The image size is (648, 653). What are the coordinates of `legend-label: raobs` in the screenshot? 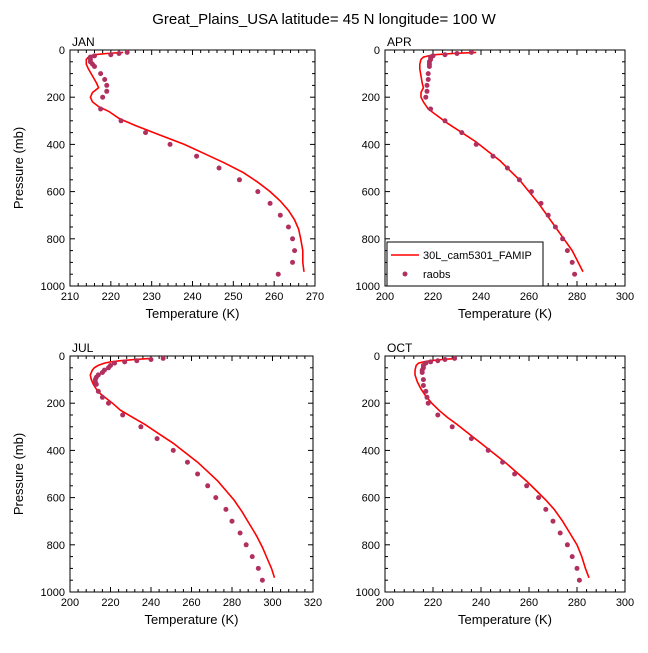 It's located at (437, 275).